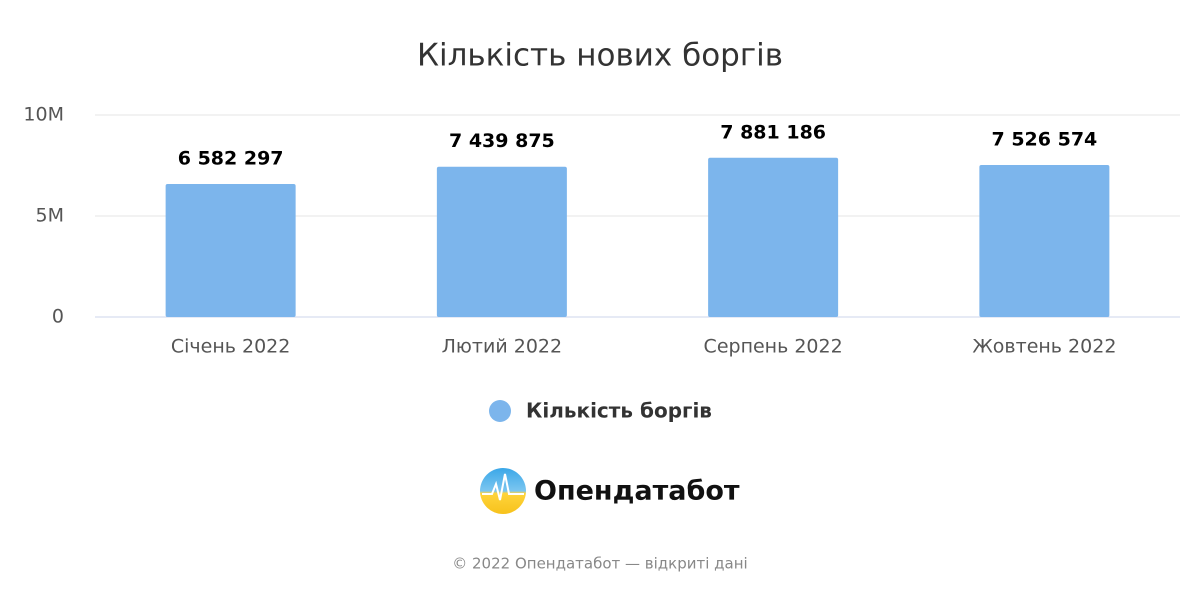 The image size is (1200, 600). Describe the element at coordinates (600, 56) in the screenshot. I see `chart-title: Кількість нових боргів` at that location.